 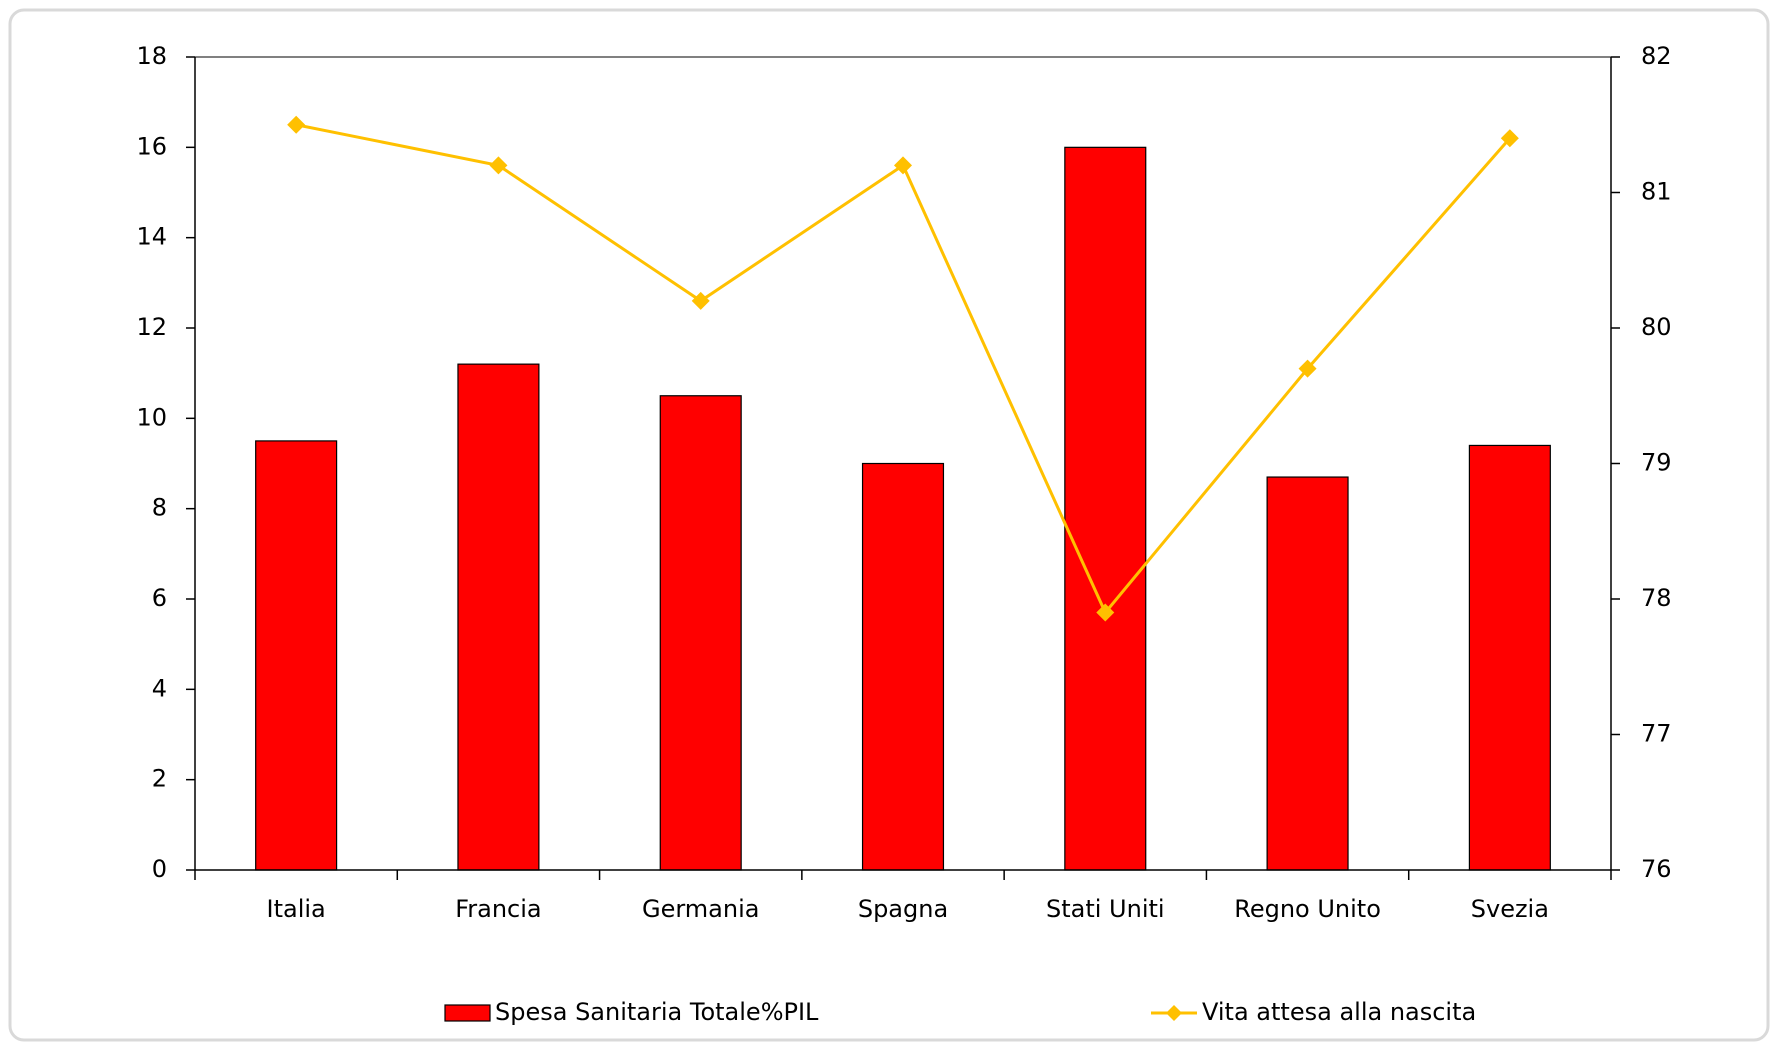 What do you see at coordinates (151, 56) in the screenshot?
I see `y-tick-label: 18` at bounding box center [151, 56].